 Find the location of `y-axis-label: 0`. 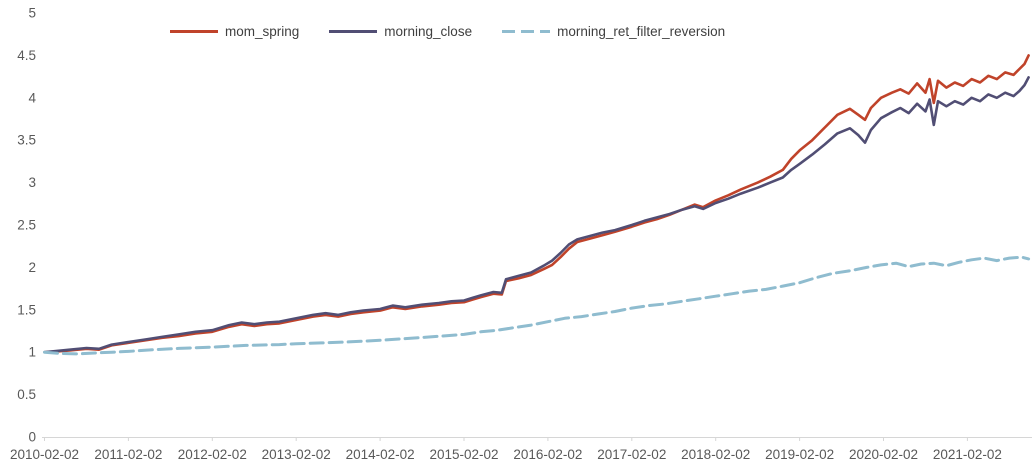

y-axis-label: 0 is located at coordinates (32, 437).